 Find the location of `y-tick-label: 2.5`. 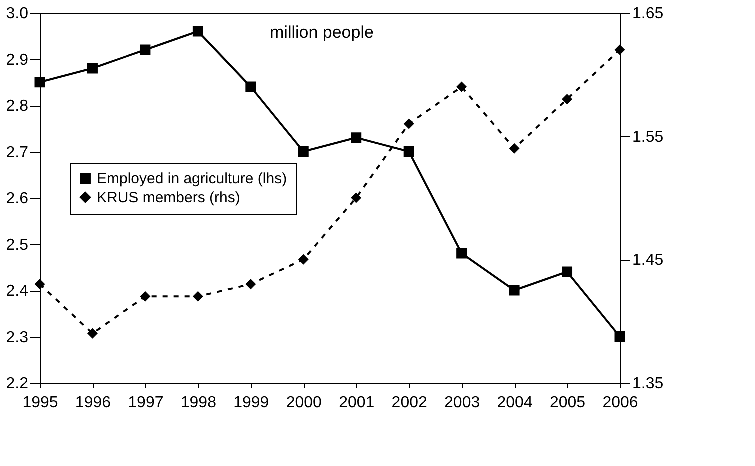

y-tick-label: 2.5 is located at coordinates (17, 245).